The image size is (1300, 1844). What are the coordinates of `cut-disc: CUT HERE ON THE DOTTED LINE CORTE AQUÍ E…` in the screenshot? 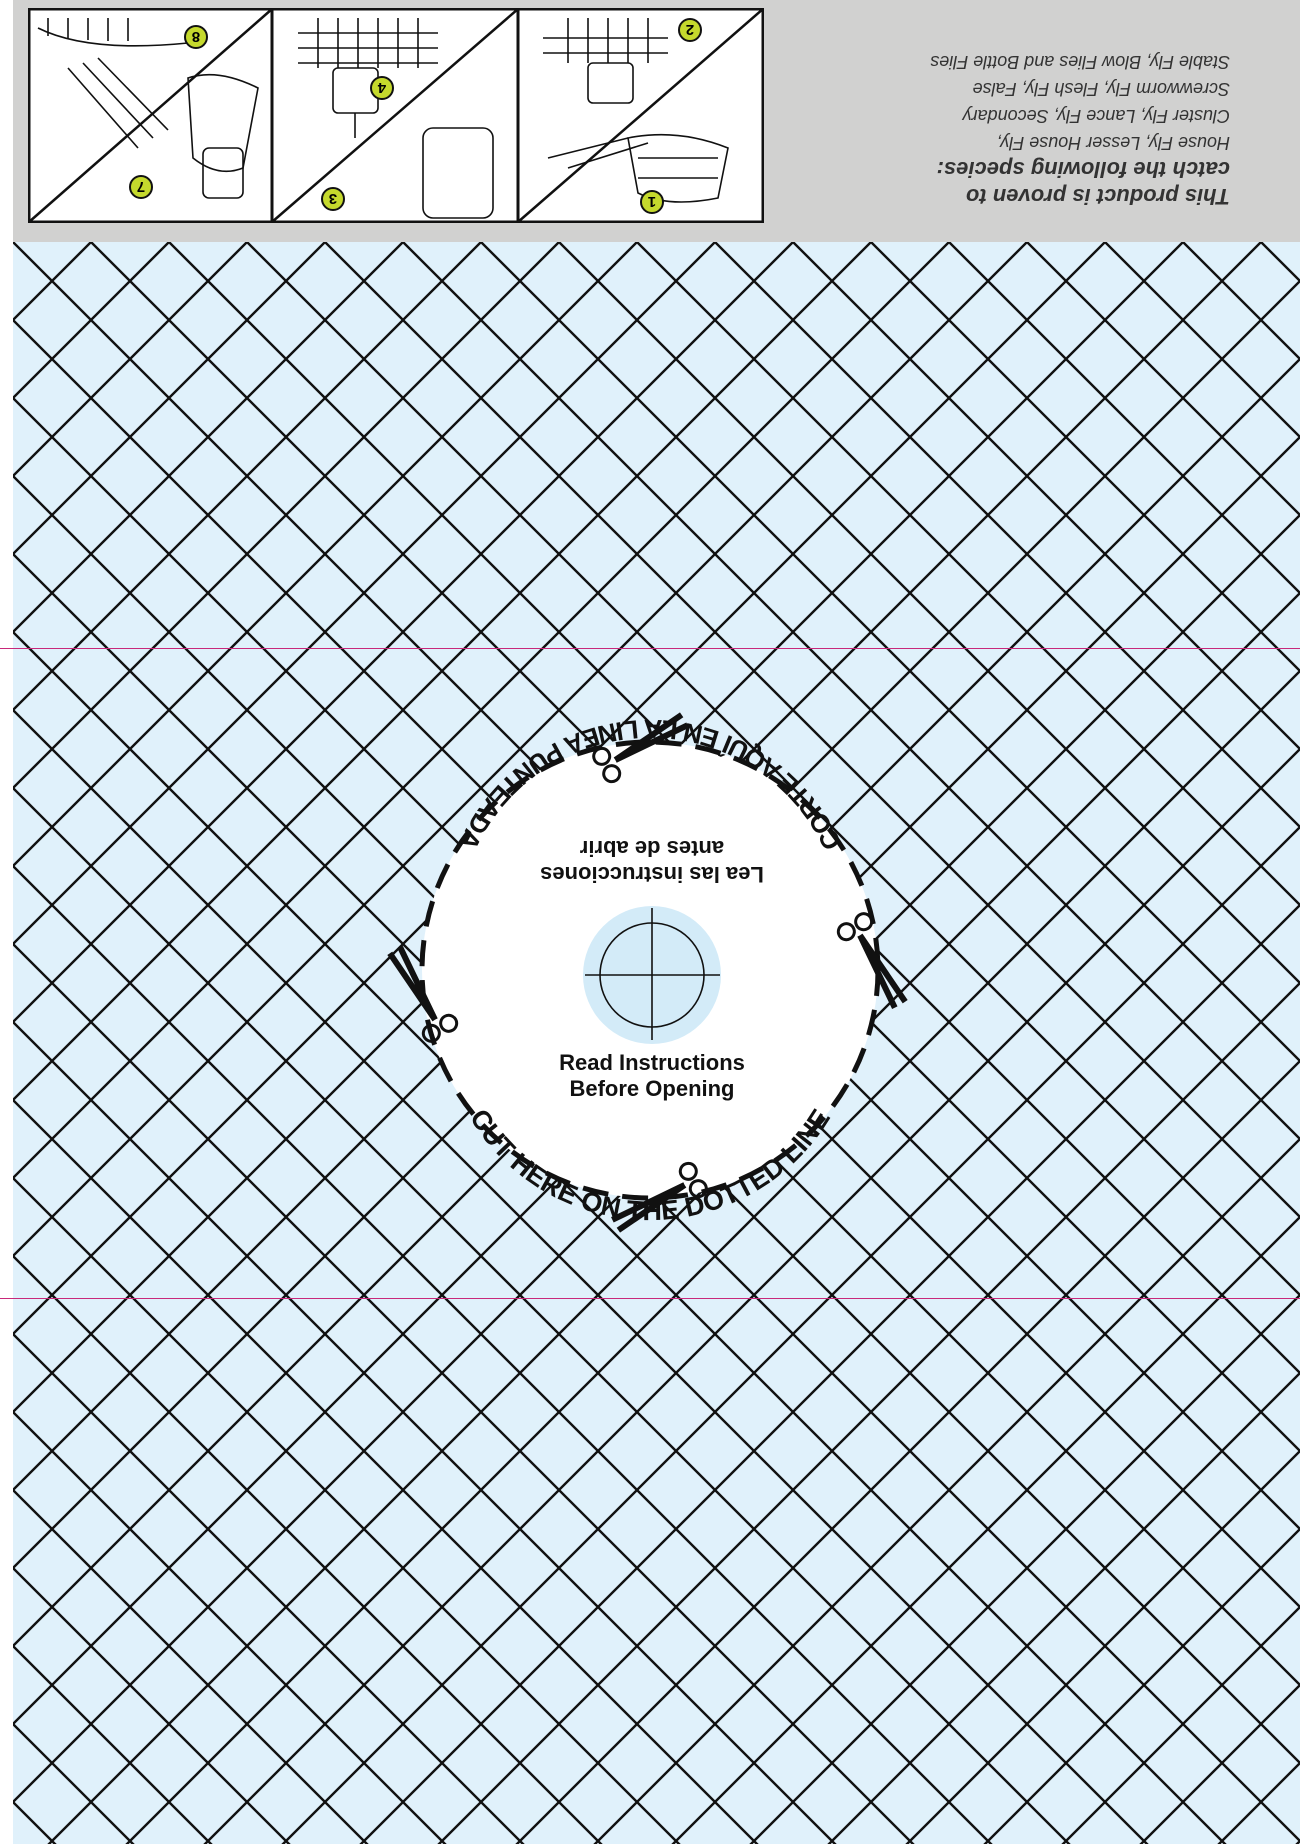 It's located at (647, 972).